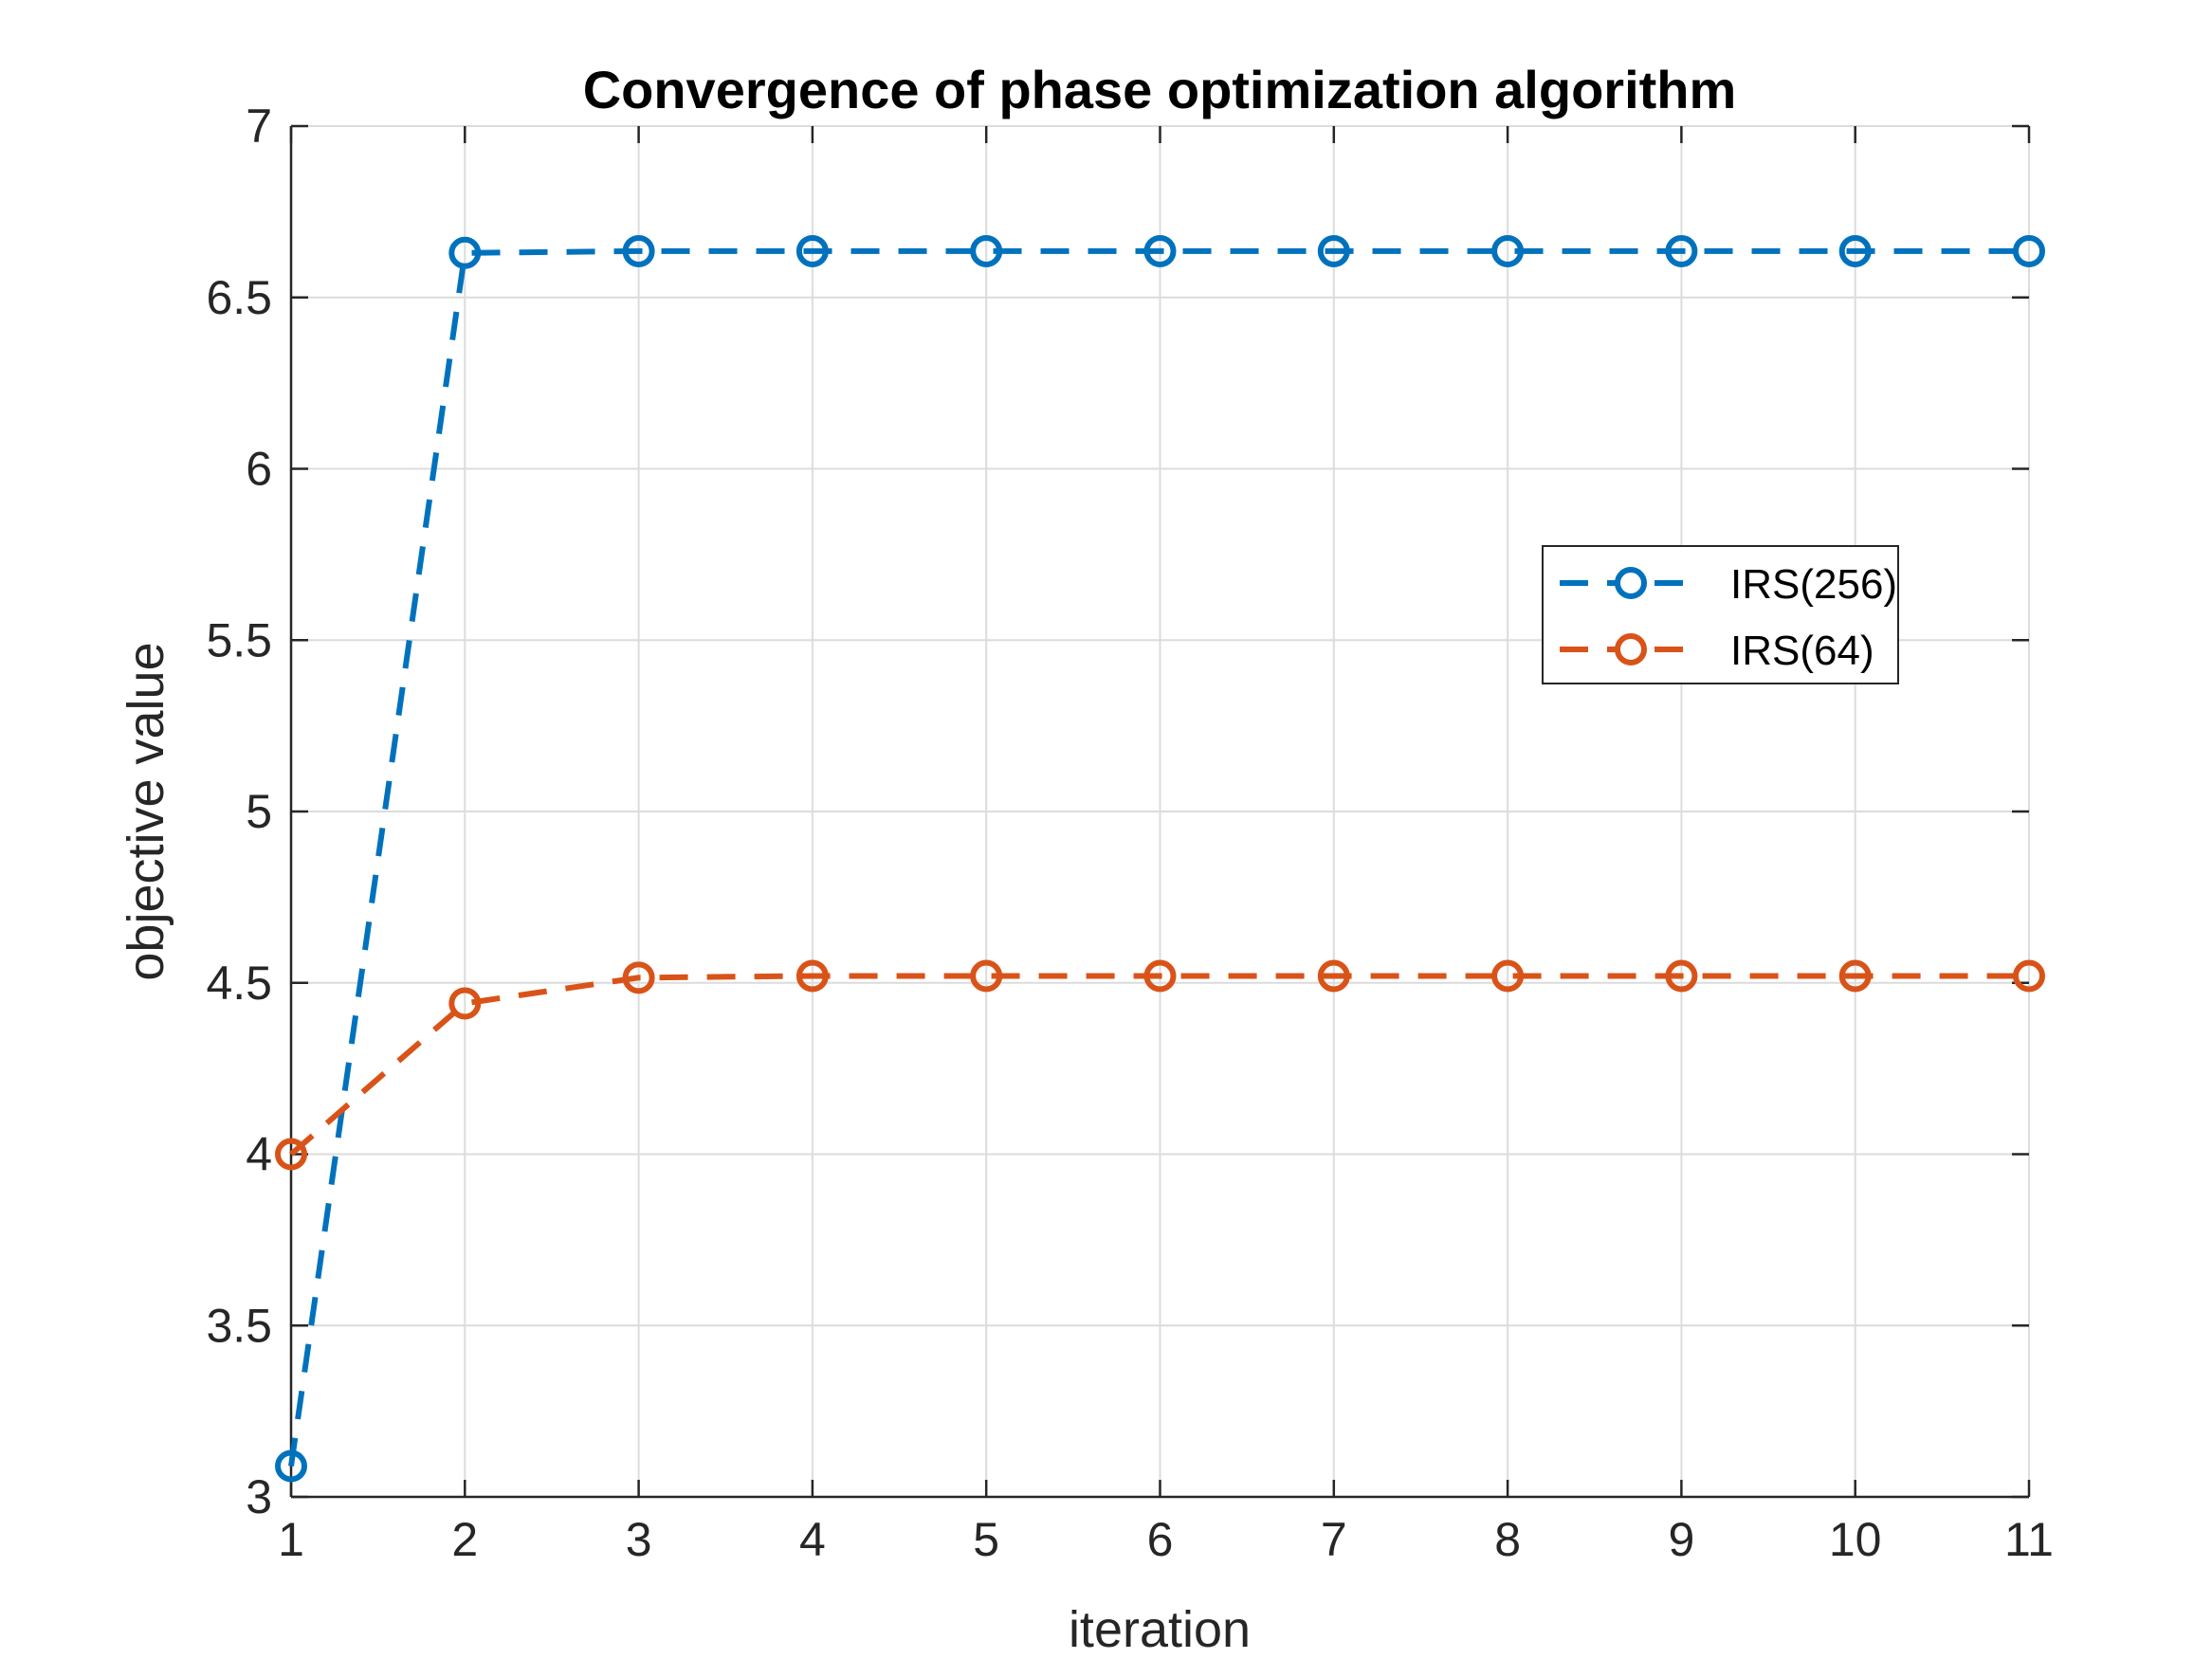 Image resolution: width=2212 pixels, height=1659 pixels. What do you see at coordinates (812, 1539) in the screenshot?
I see `x-tick-label-4: 4` at bounding box center [812, 1539].